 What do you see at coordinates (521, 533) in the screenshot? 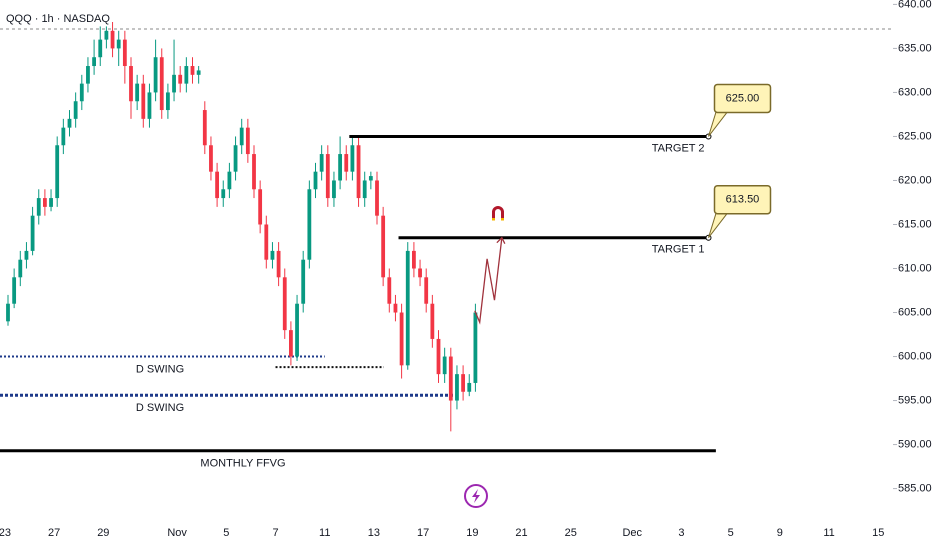
I see `x-tick-label: 21` at bounding box center [521, 533].